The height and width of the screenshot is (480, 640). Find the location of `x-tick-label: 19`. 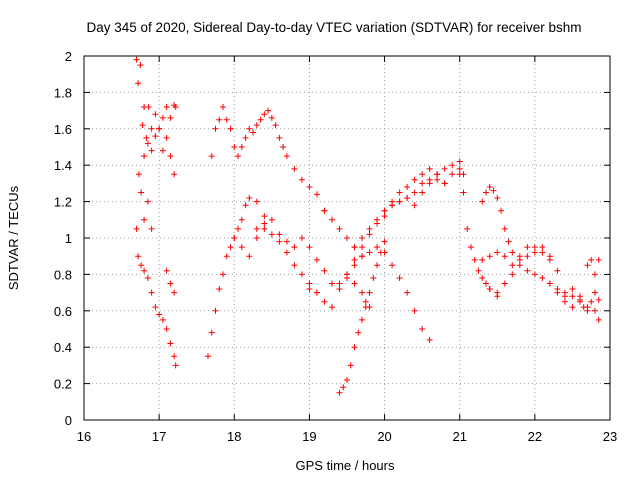

x-tick-label: 19 is located at coordinates (309, 436).